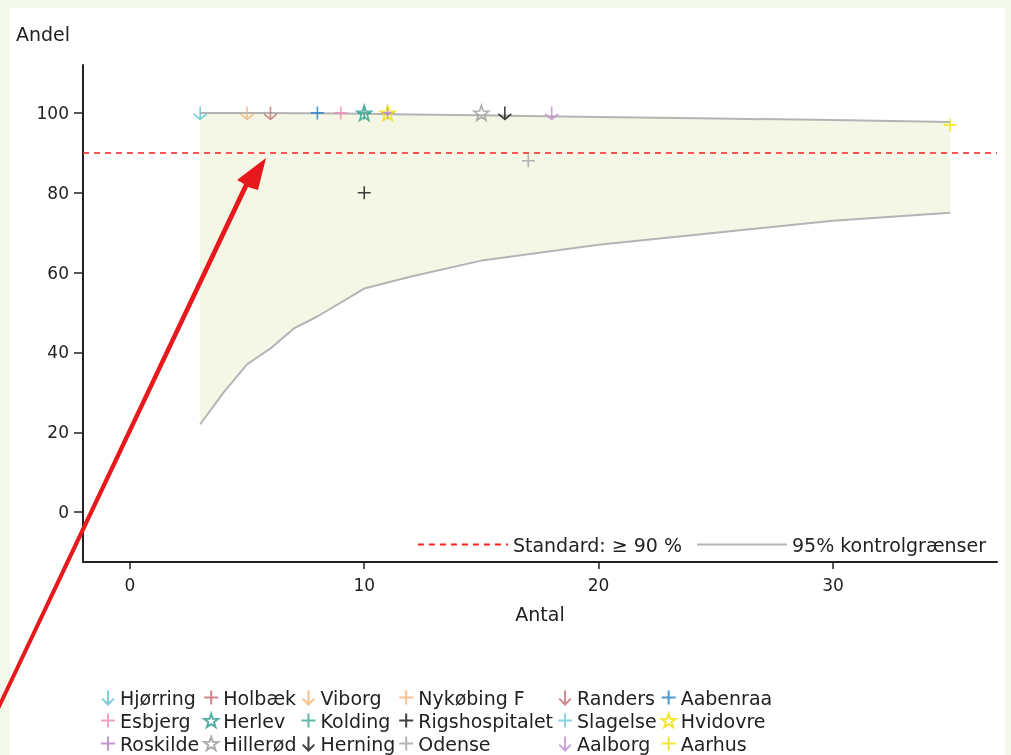 The width and height of the screenshot is (1011, 755). Describe the element at coordinates (540, 613) in the screenshot. I see `x-axis-title: Antal` at that location.